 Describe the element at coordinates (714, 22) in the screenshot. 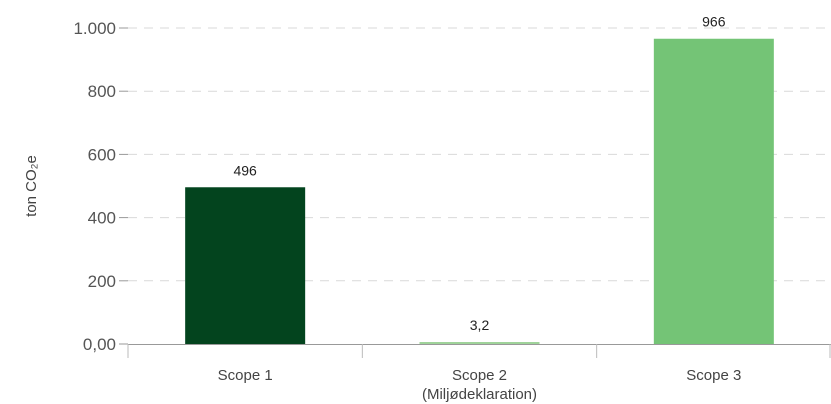

I see `data-label: 966` at that location.